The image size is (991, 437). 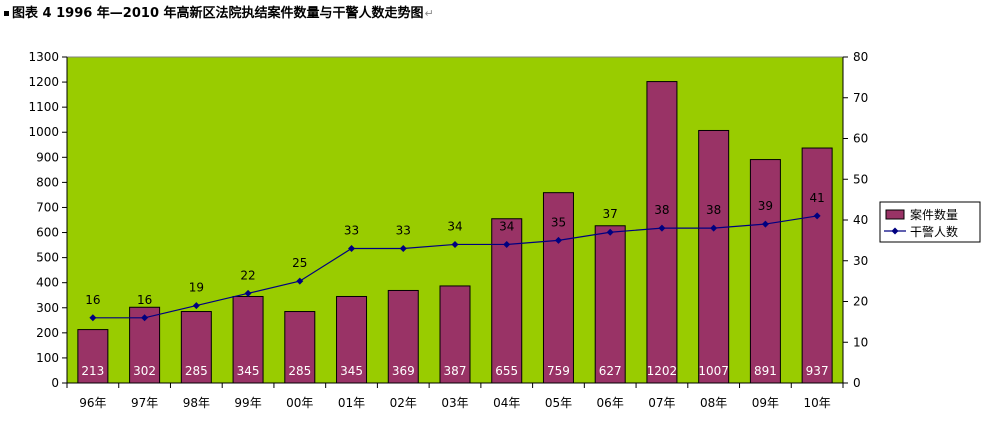 I want to click on bar-data-label: 891, so click(x=765, y=371).